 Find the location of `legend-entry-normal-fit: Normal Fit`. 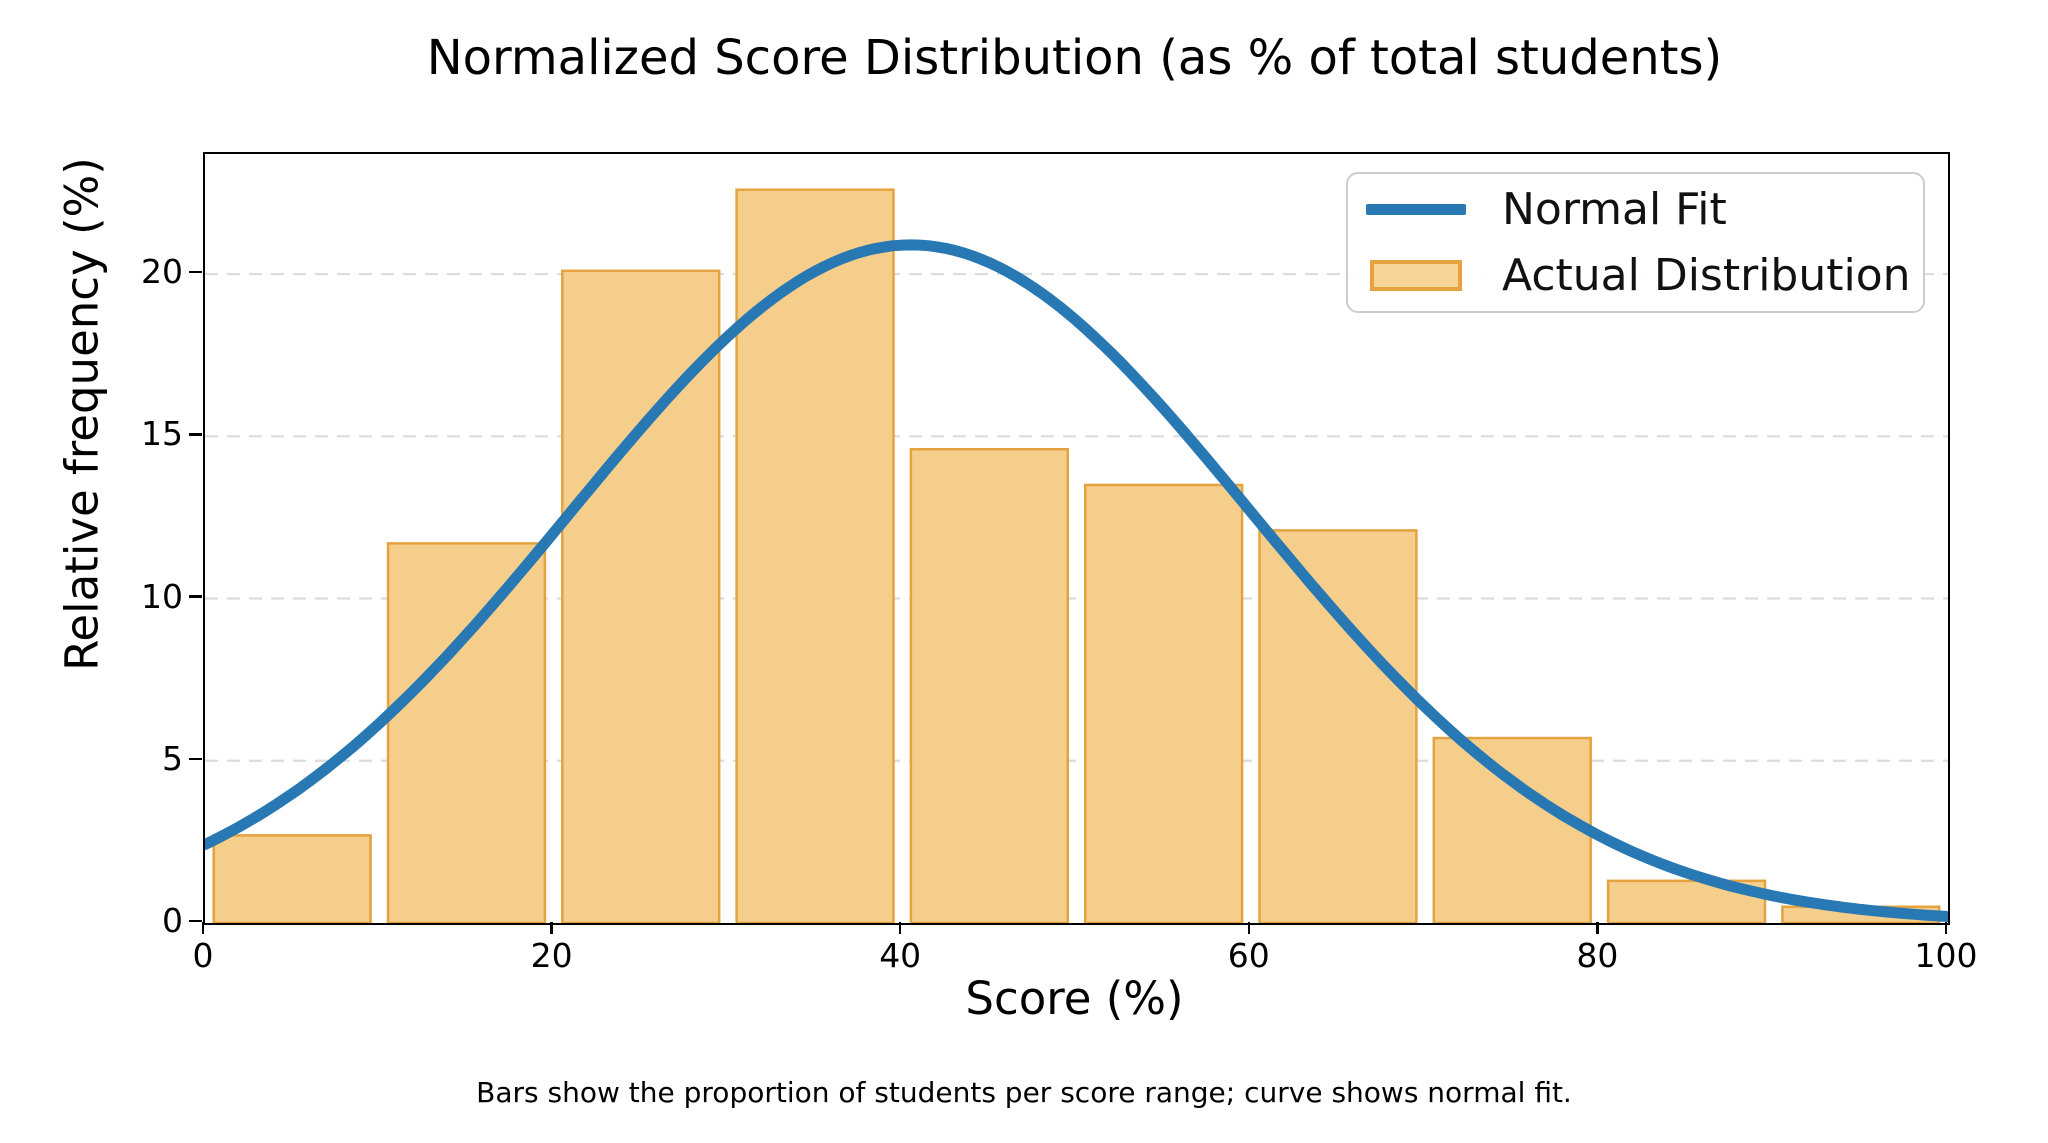

legend-entry-normal-fit: Normal Fit is located at coordinates (1644, 210).